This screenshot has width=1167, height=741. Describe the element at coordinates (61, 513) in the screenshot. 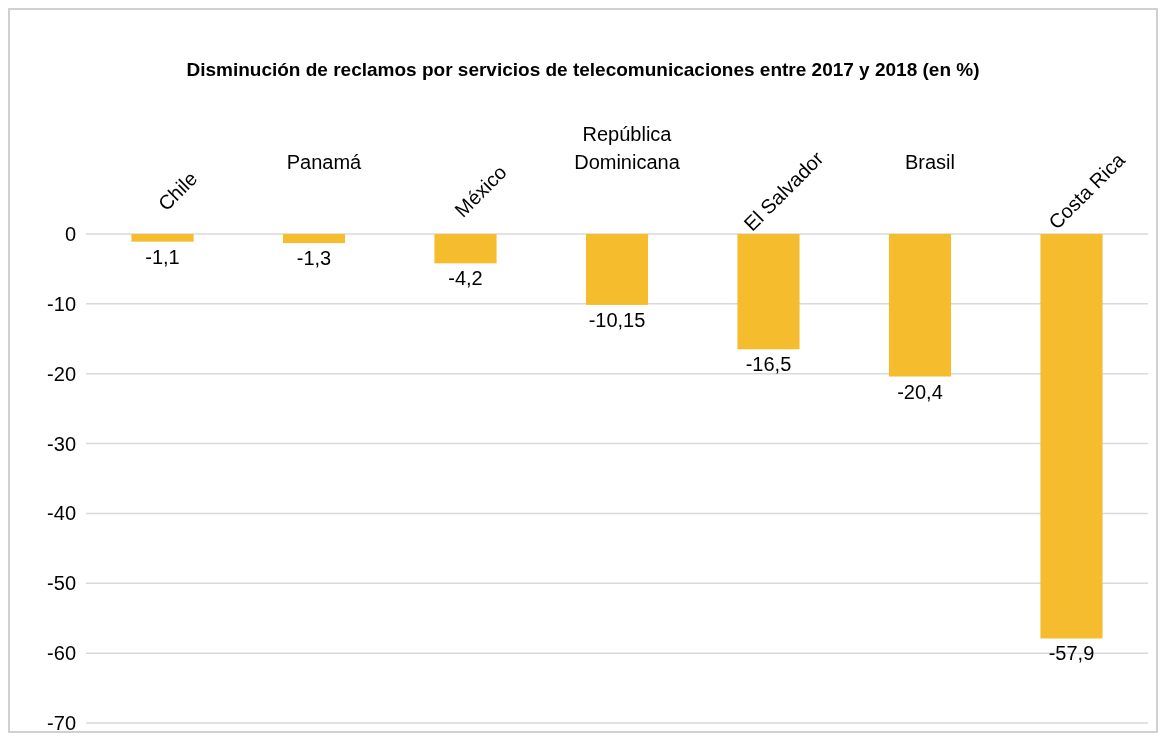

I see `y-tick-label: -40` at that location.